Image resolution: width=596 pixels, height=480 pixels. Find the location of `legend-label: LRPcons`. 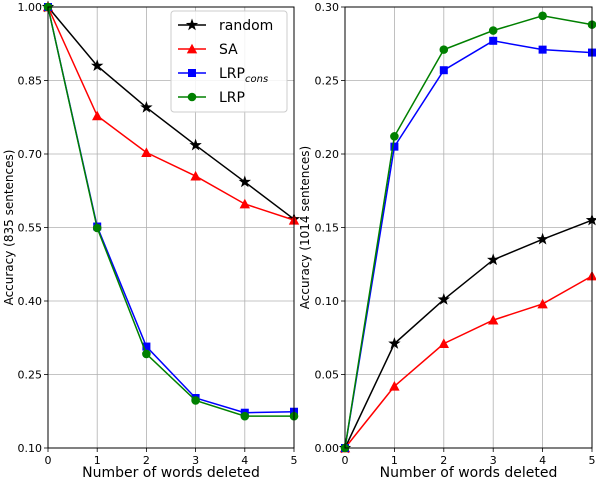

legend-label: LRPcons is located at coordinates (243, 75).